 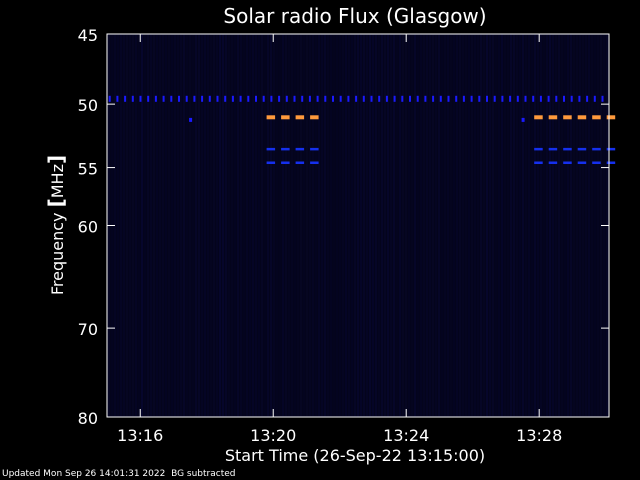 I want to click on x-tick-label: 13:28, so click(x=539, y=435).